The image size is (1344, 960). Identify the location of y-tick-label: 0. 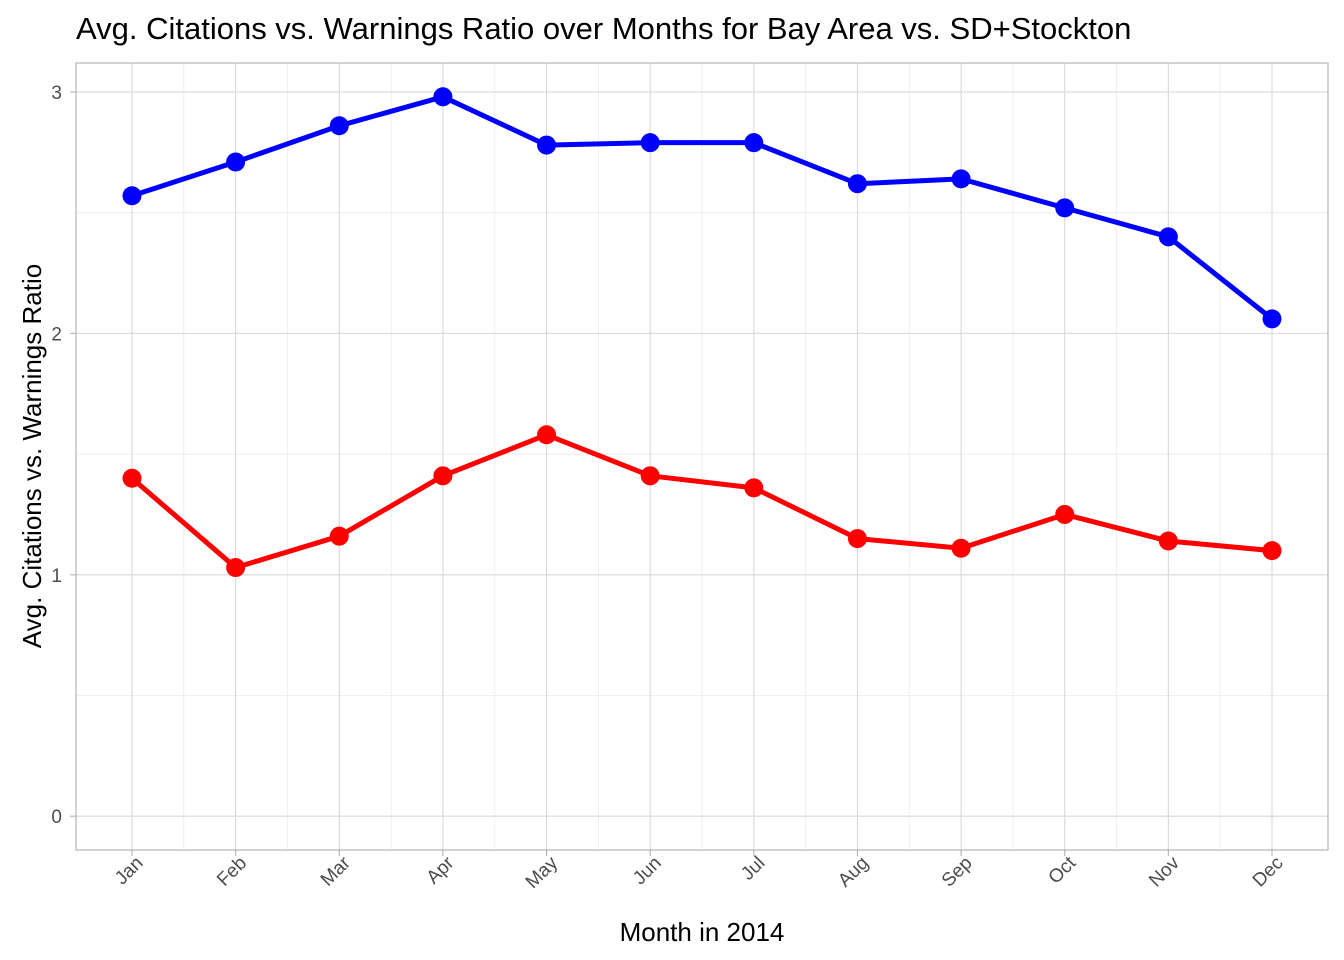
(56, 817).